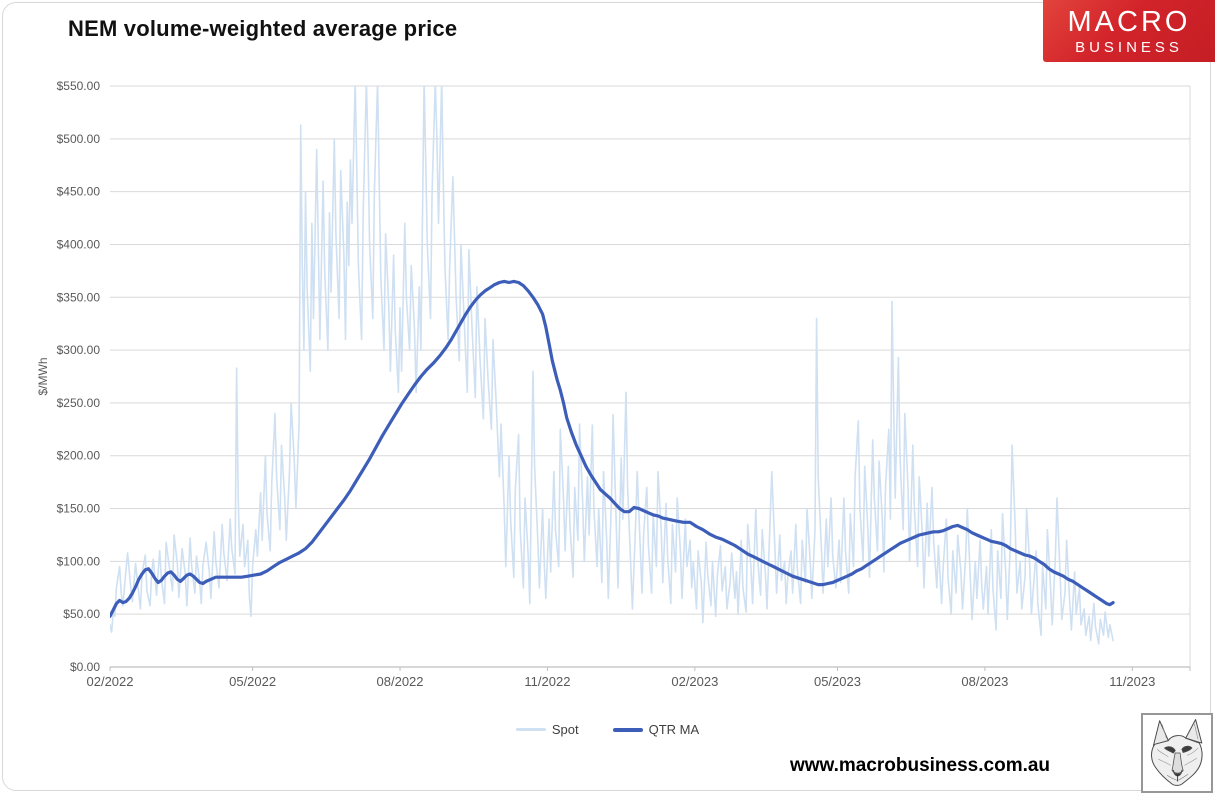  Describe the element at coordinates (79, 456) in the screenshot. I see `y-tick-label: $200.00` at that location.